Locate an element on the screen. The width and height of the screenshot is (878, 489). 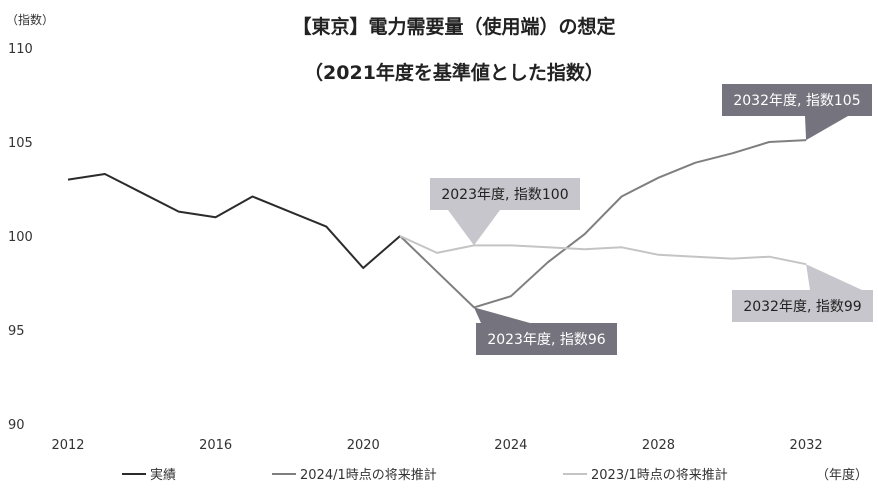
x-tick-label: 2016 is located at coordinates (215, 445).